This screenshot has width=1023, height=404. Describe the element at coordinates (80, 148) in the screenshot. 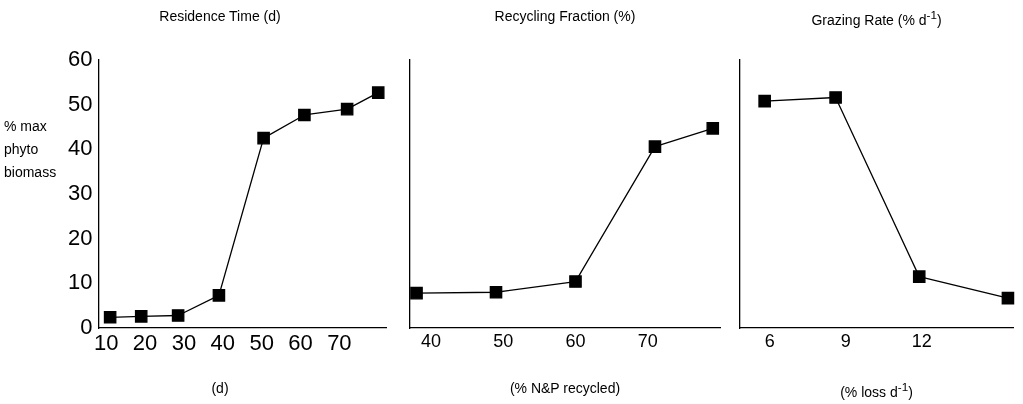

I see `y-tick-label: 40` at that location.